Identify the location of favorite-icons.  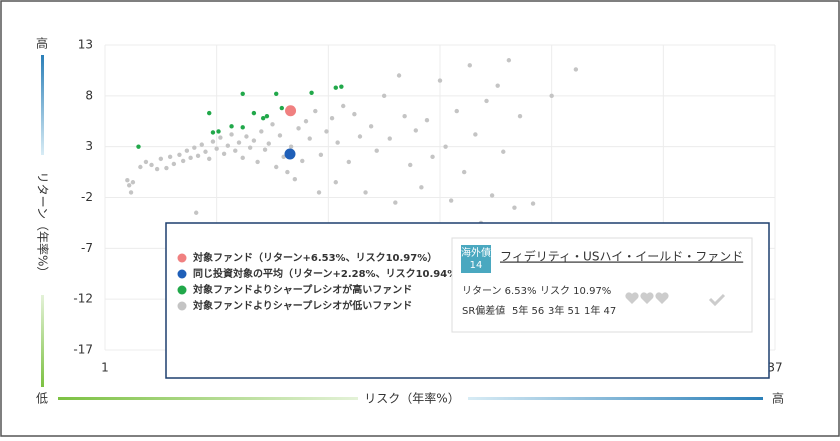
(647, 298).